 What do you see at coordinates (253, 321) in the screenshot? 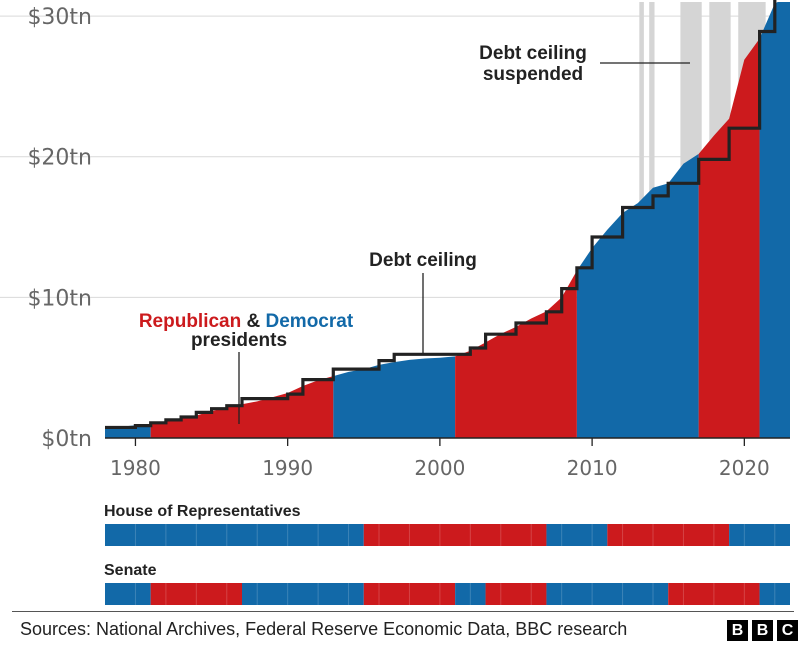
I see `amp-label: &` at bounding box center [253, 321].